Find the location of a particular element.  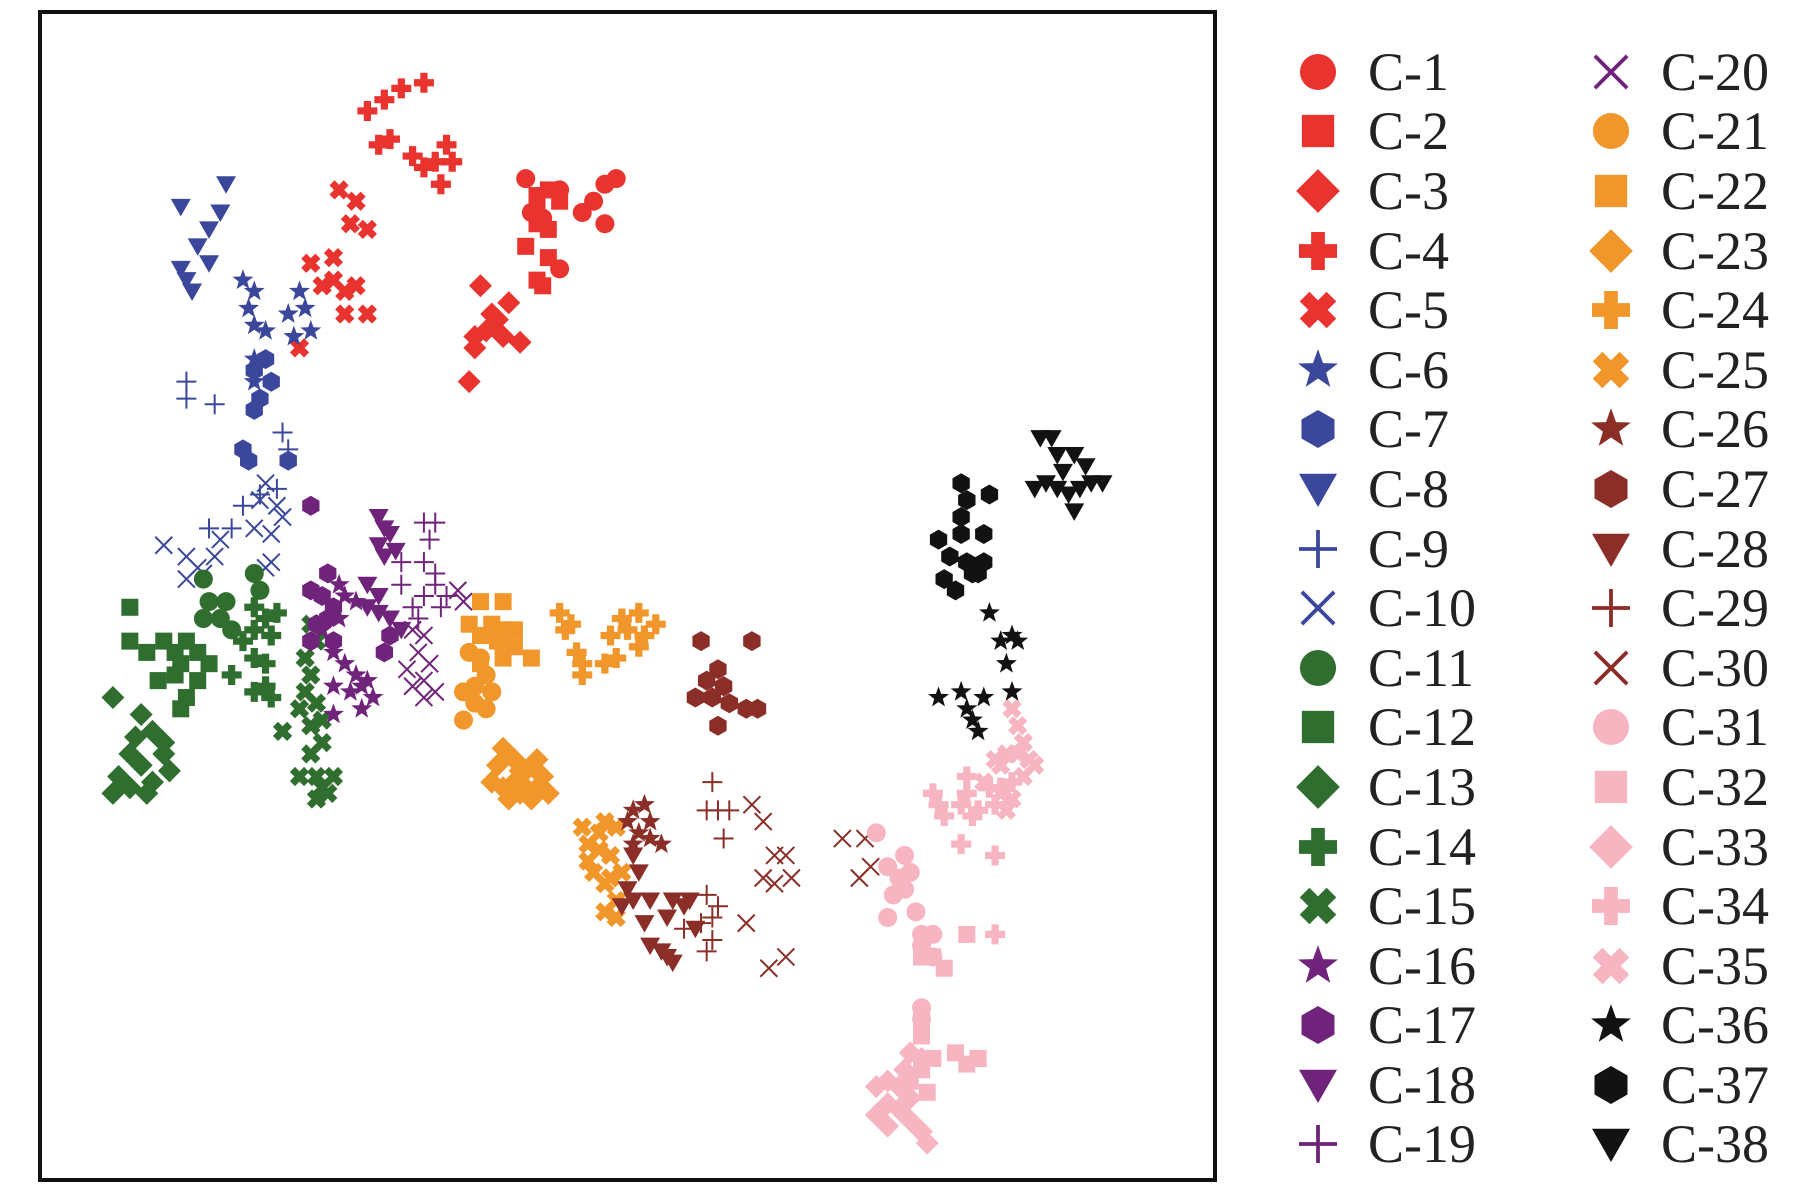

legend-item-C-22: C-22 is located at coordinates (1701, 191).